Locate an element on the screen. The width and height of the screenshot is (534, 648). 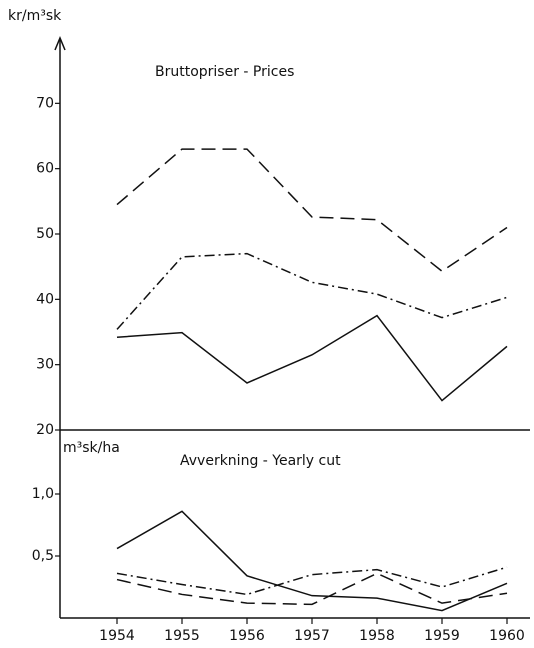
y-tick-label: 0,5 is located at coordinates (43, 556).